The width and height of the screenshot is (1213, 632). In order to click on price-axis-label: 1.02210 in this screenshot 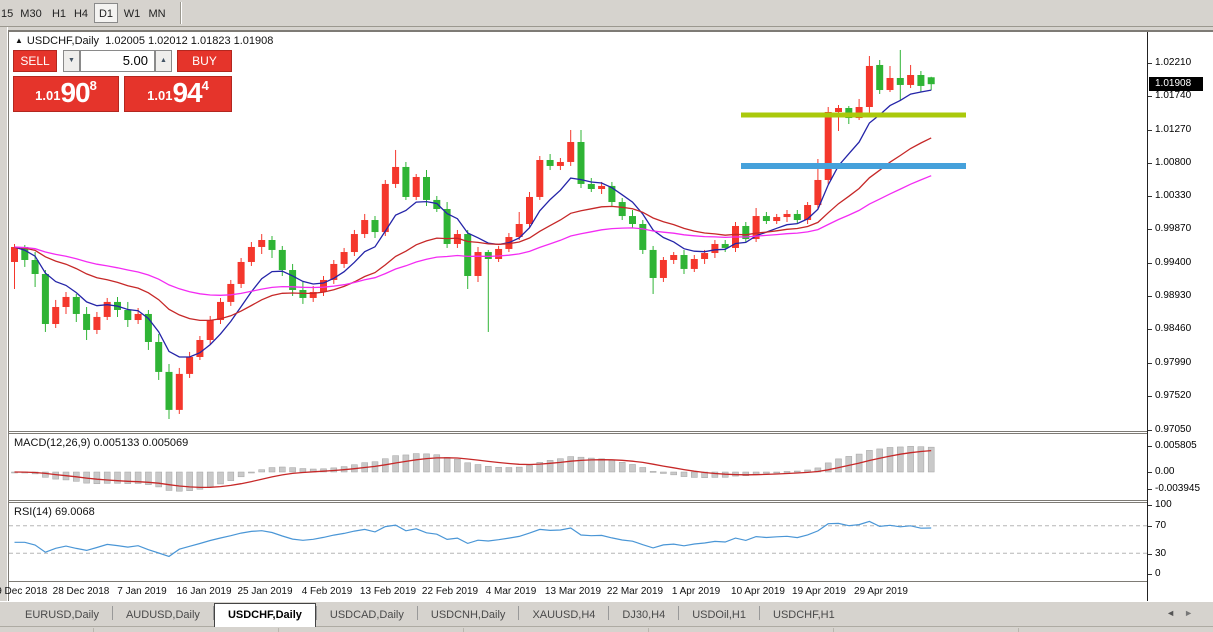, I will do `click(1173, 62)`.